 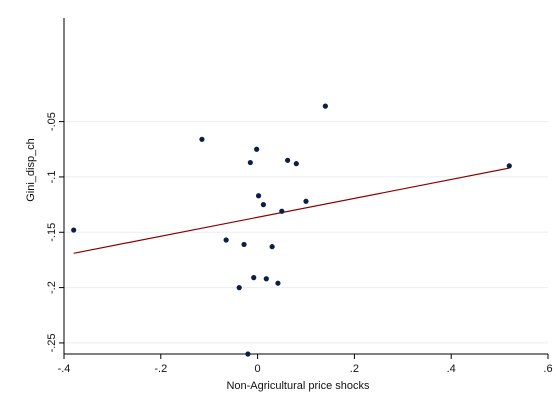 I want to click on x-axis-title: Non-Agricultural price shocks, so click(x=298, y=386).